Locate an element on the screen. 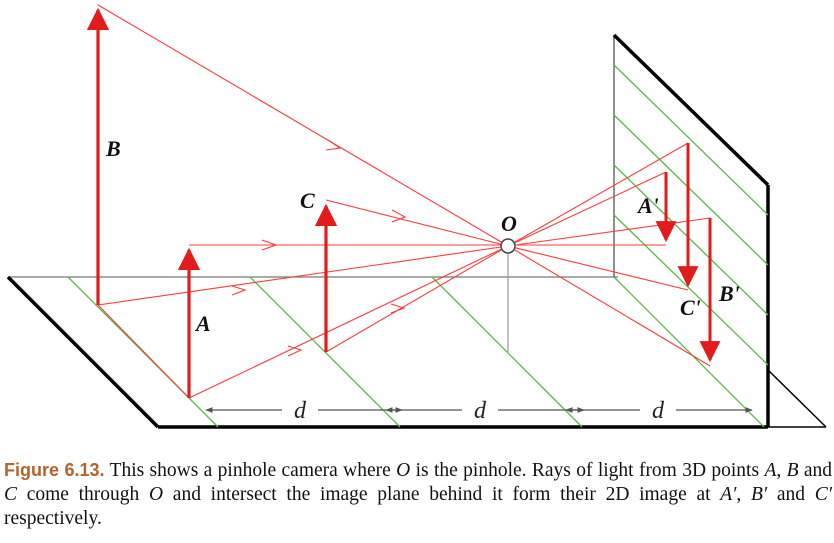 This screenshot has height=543, width=834. caption-math-A-prime: A′ is located at coordinates (728, 494).